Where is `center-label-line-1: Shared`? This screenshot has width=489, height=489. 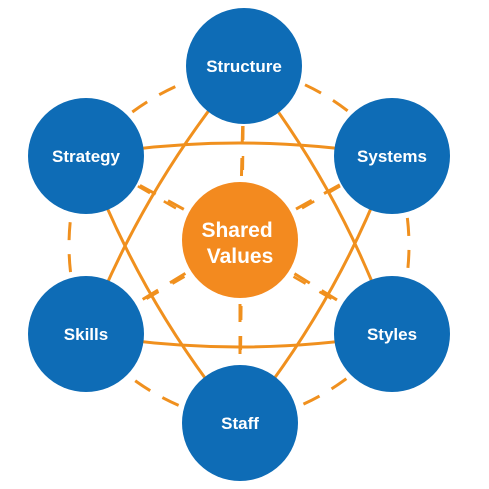
center-label-line-1: Shared is located at coordinates (236, 230).